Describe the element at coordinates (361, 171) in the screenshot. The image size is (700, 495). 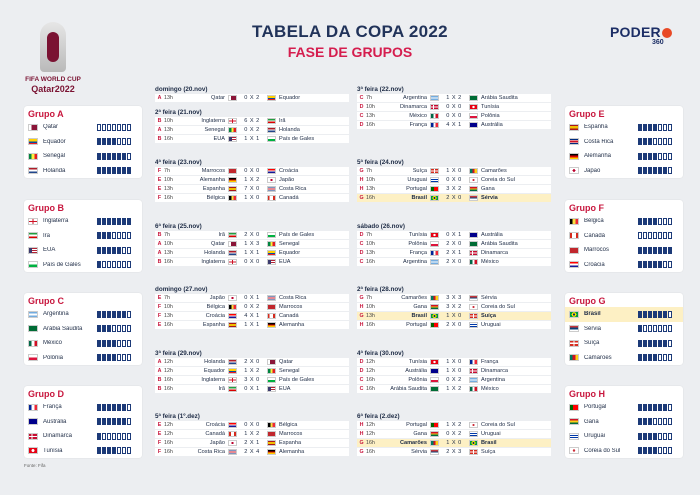
I see `match-group: G` at that location.